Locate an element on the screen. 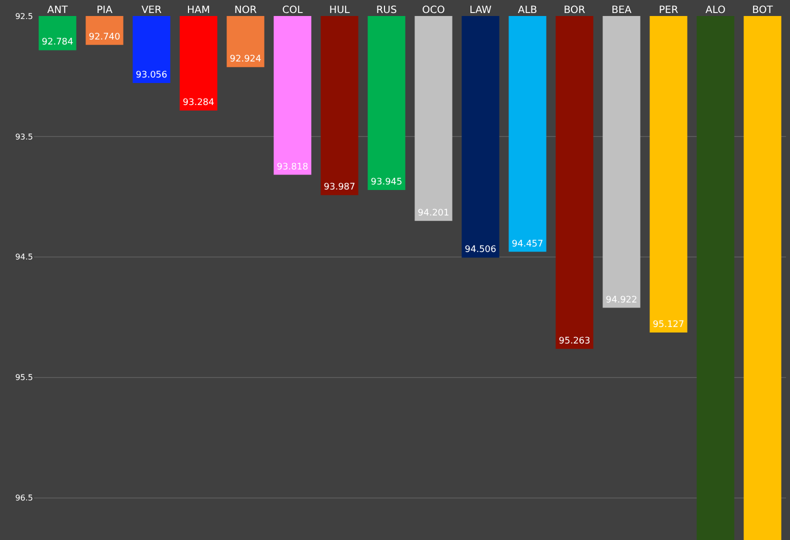 Image resolution: width=790 pixels, height=540 pixels. x-tick-label: ALO is located at coordinates (716, 10).